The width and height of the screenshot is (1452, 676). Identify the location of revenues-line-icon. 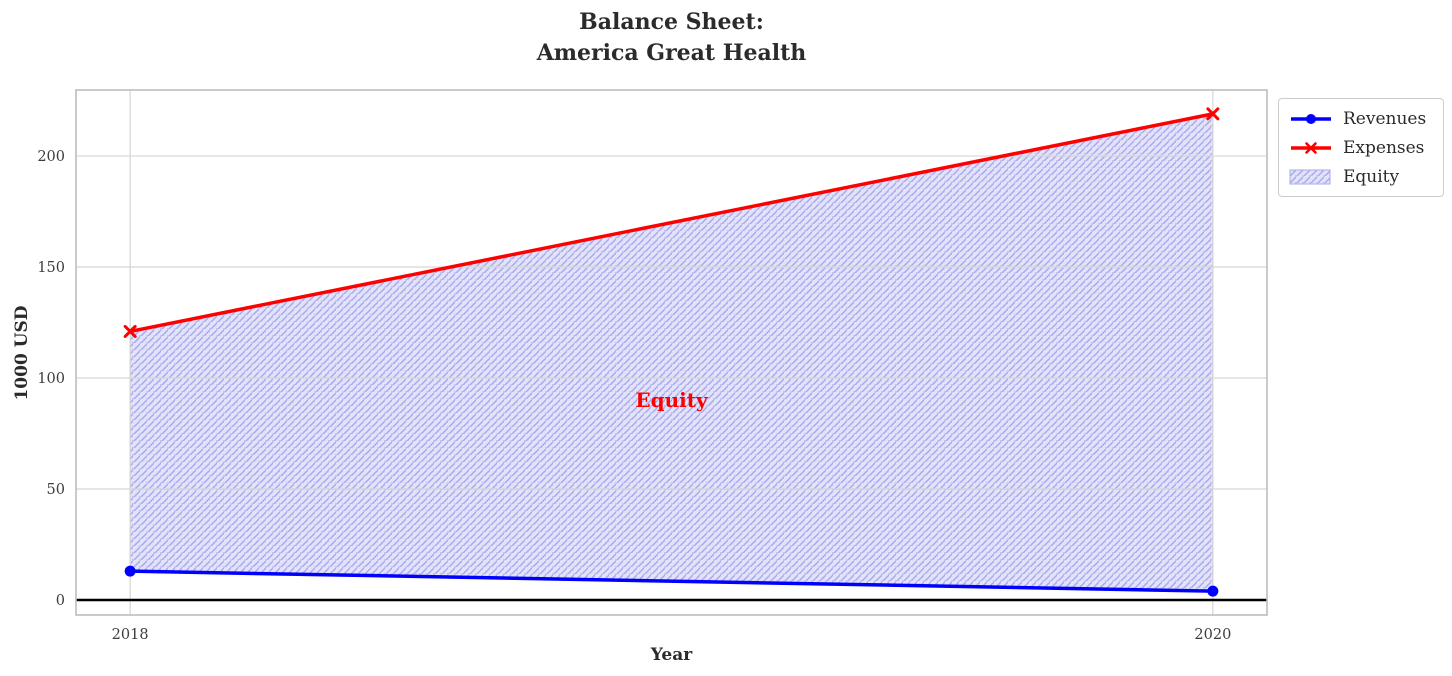
(1311, 119).